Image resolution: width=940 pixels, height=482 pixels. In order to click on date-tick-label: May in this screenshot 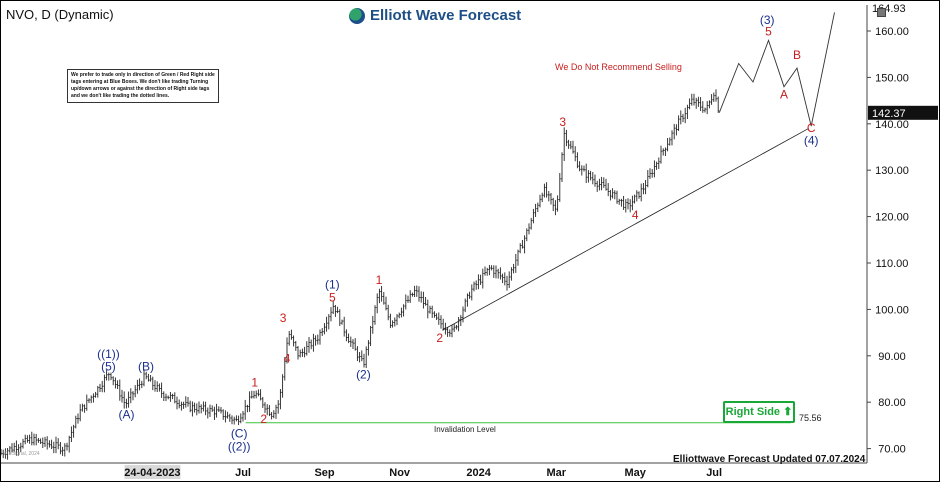, I will do `click(636, 473)`.